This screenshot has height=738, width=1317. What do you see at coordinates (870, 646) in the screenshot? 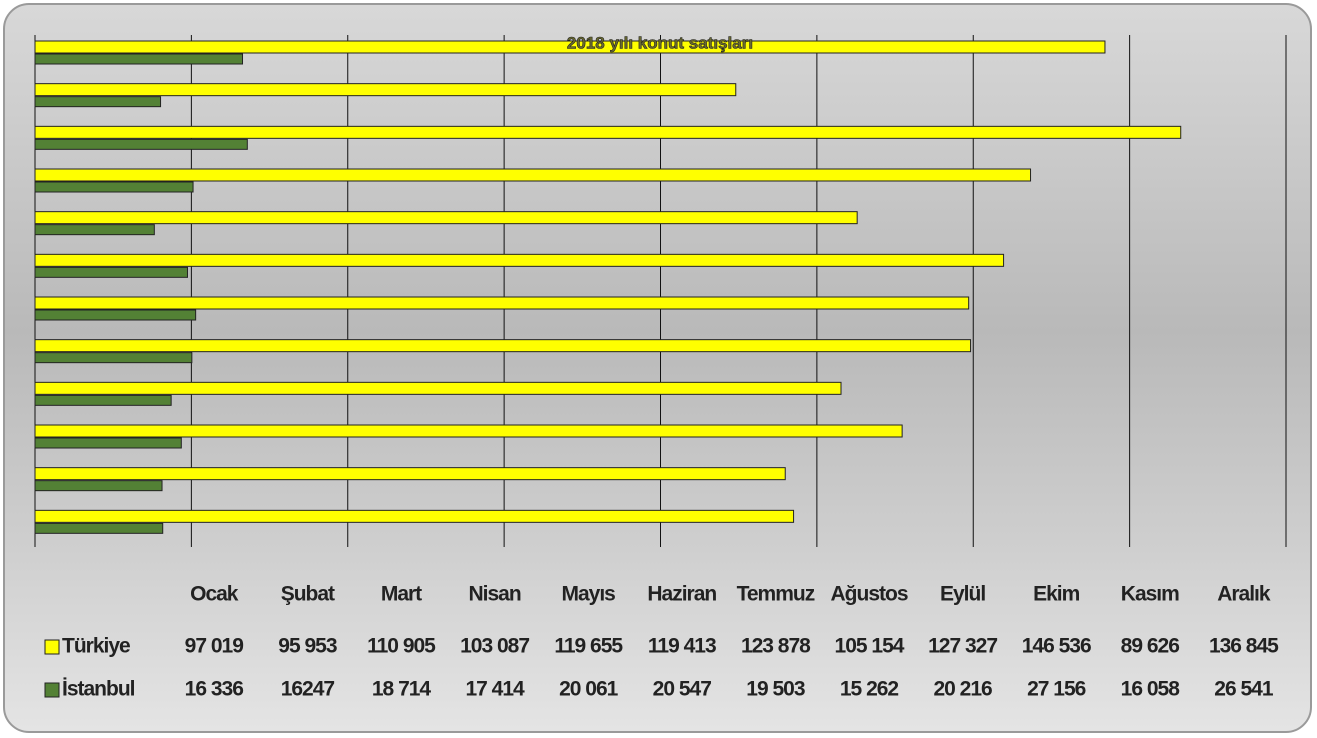
I see `data-label: 105 154` at bounding box center [870, 646].